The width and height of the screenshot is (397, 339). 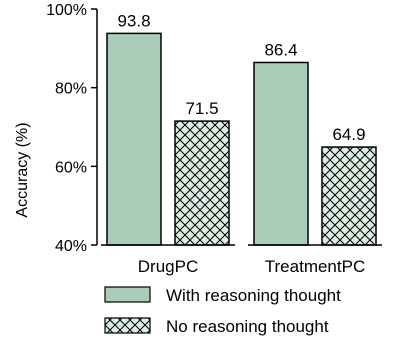 I want to click on bar-value-label: 71.5, so click(x=201, y=108).